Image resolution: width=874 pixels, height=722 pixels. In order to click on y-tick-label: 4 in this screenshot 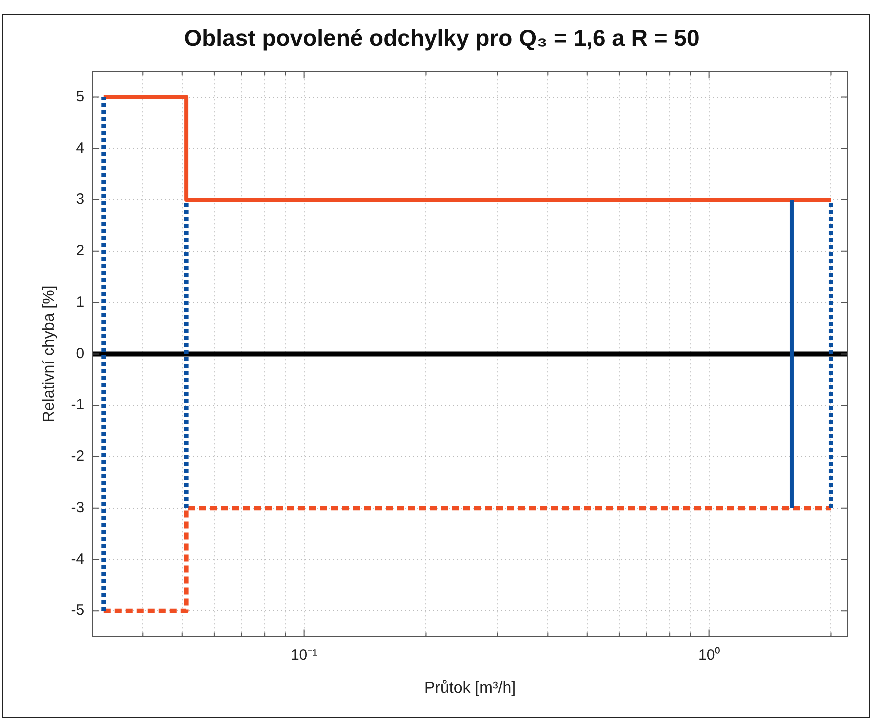, I will do `click(80, 148)`.